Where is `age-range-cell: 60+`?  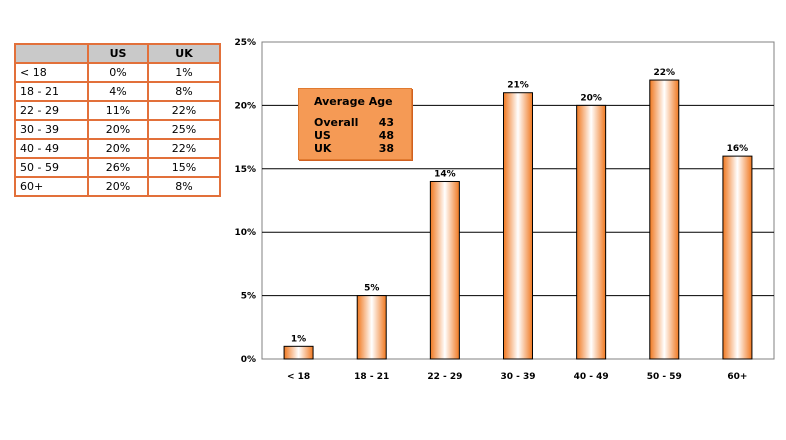
age-range-cell: 60+ is located at coordinates (51, 186).